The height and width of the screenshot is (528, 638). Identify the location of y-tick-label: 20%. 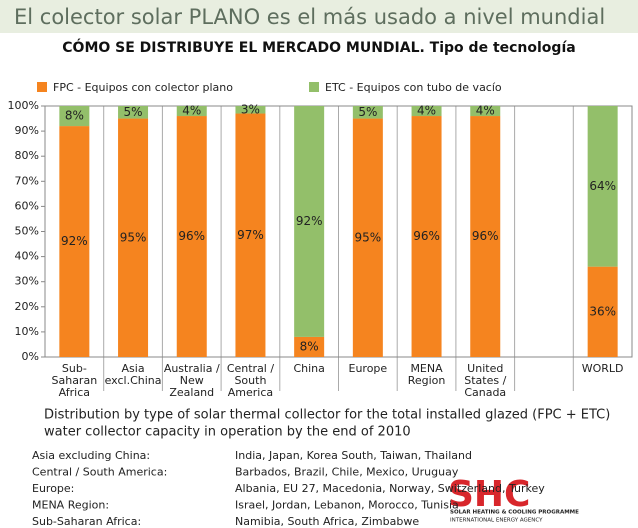
(27, 306).